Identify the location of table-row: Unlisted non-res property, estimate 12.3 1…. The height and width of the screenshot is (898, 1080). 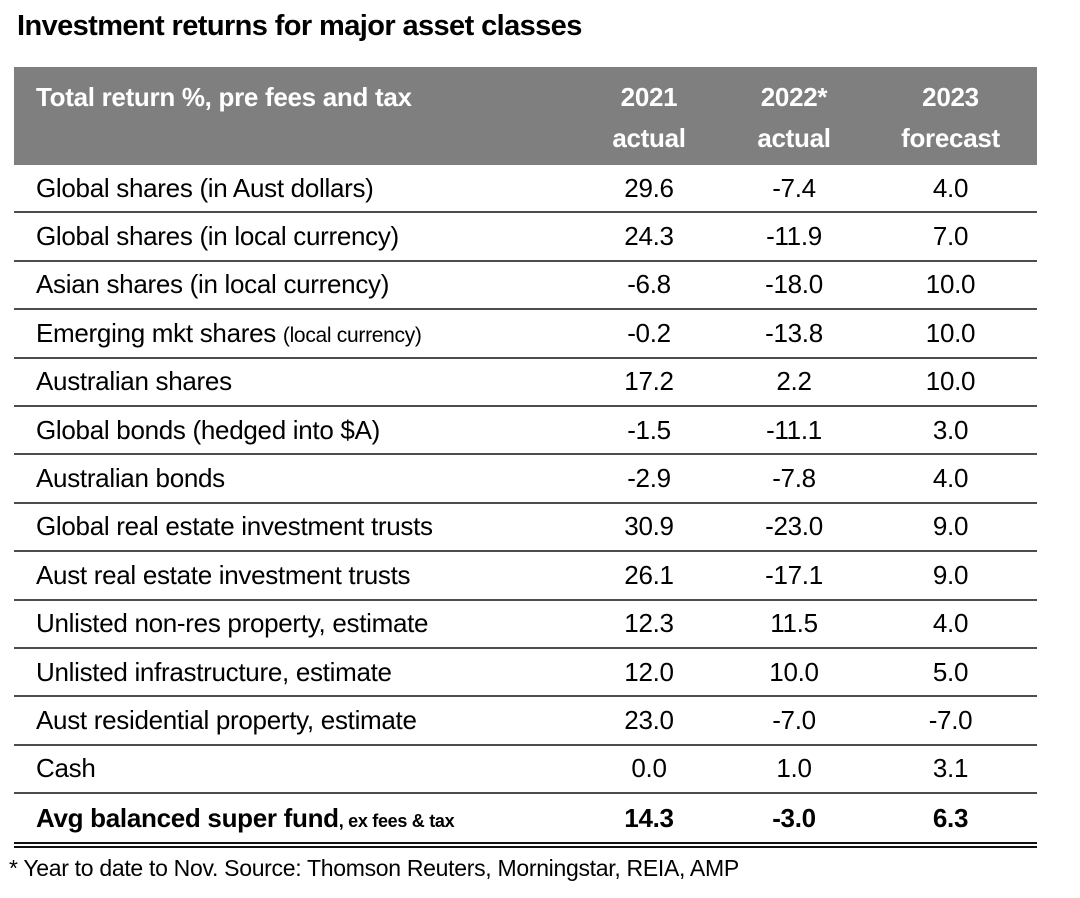
(525, 625).